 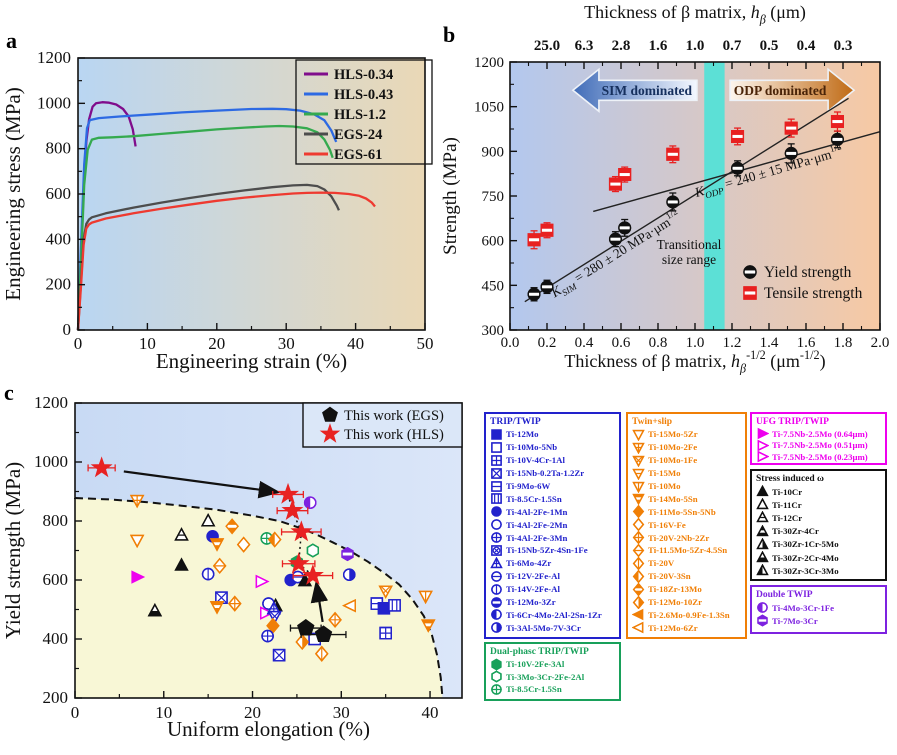 I want to click on data-marker-st, so click(x=312, y=574).